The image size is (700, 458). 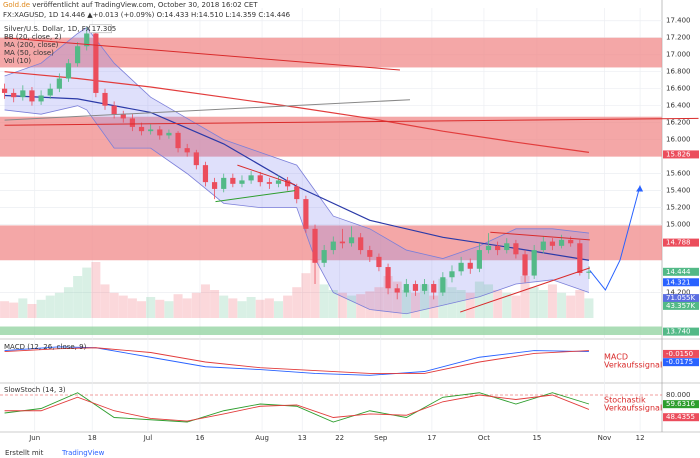 I want to click on axis-value-label: 71.055K, so click(x=680, y=298).